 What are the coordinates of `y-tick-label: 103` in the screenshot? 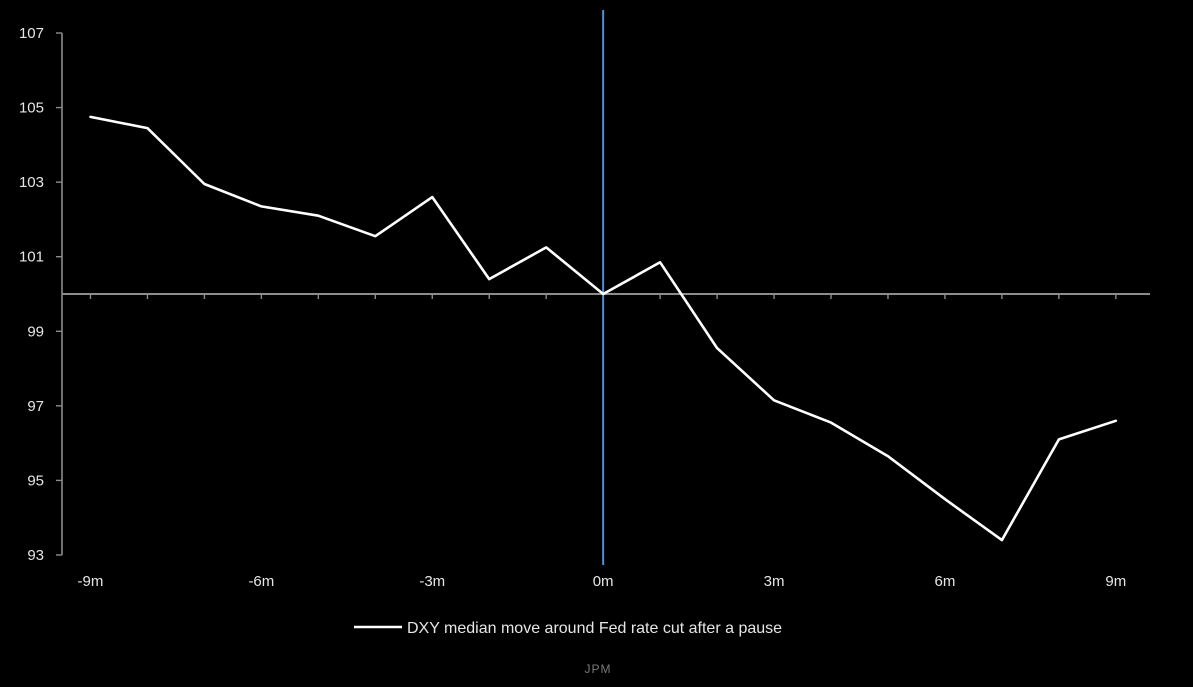 It's located at (31, 182).